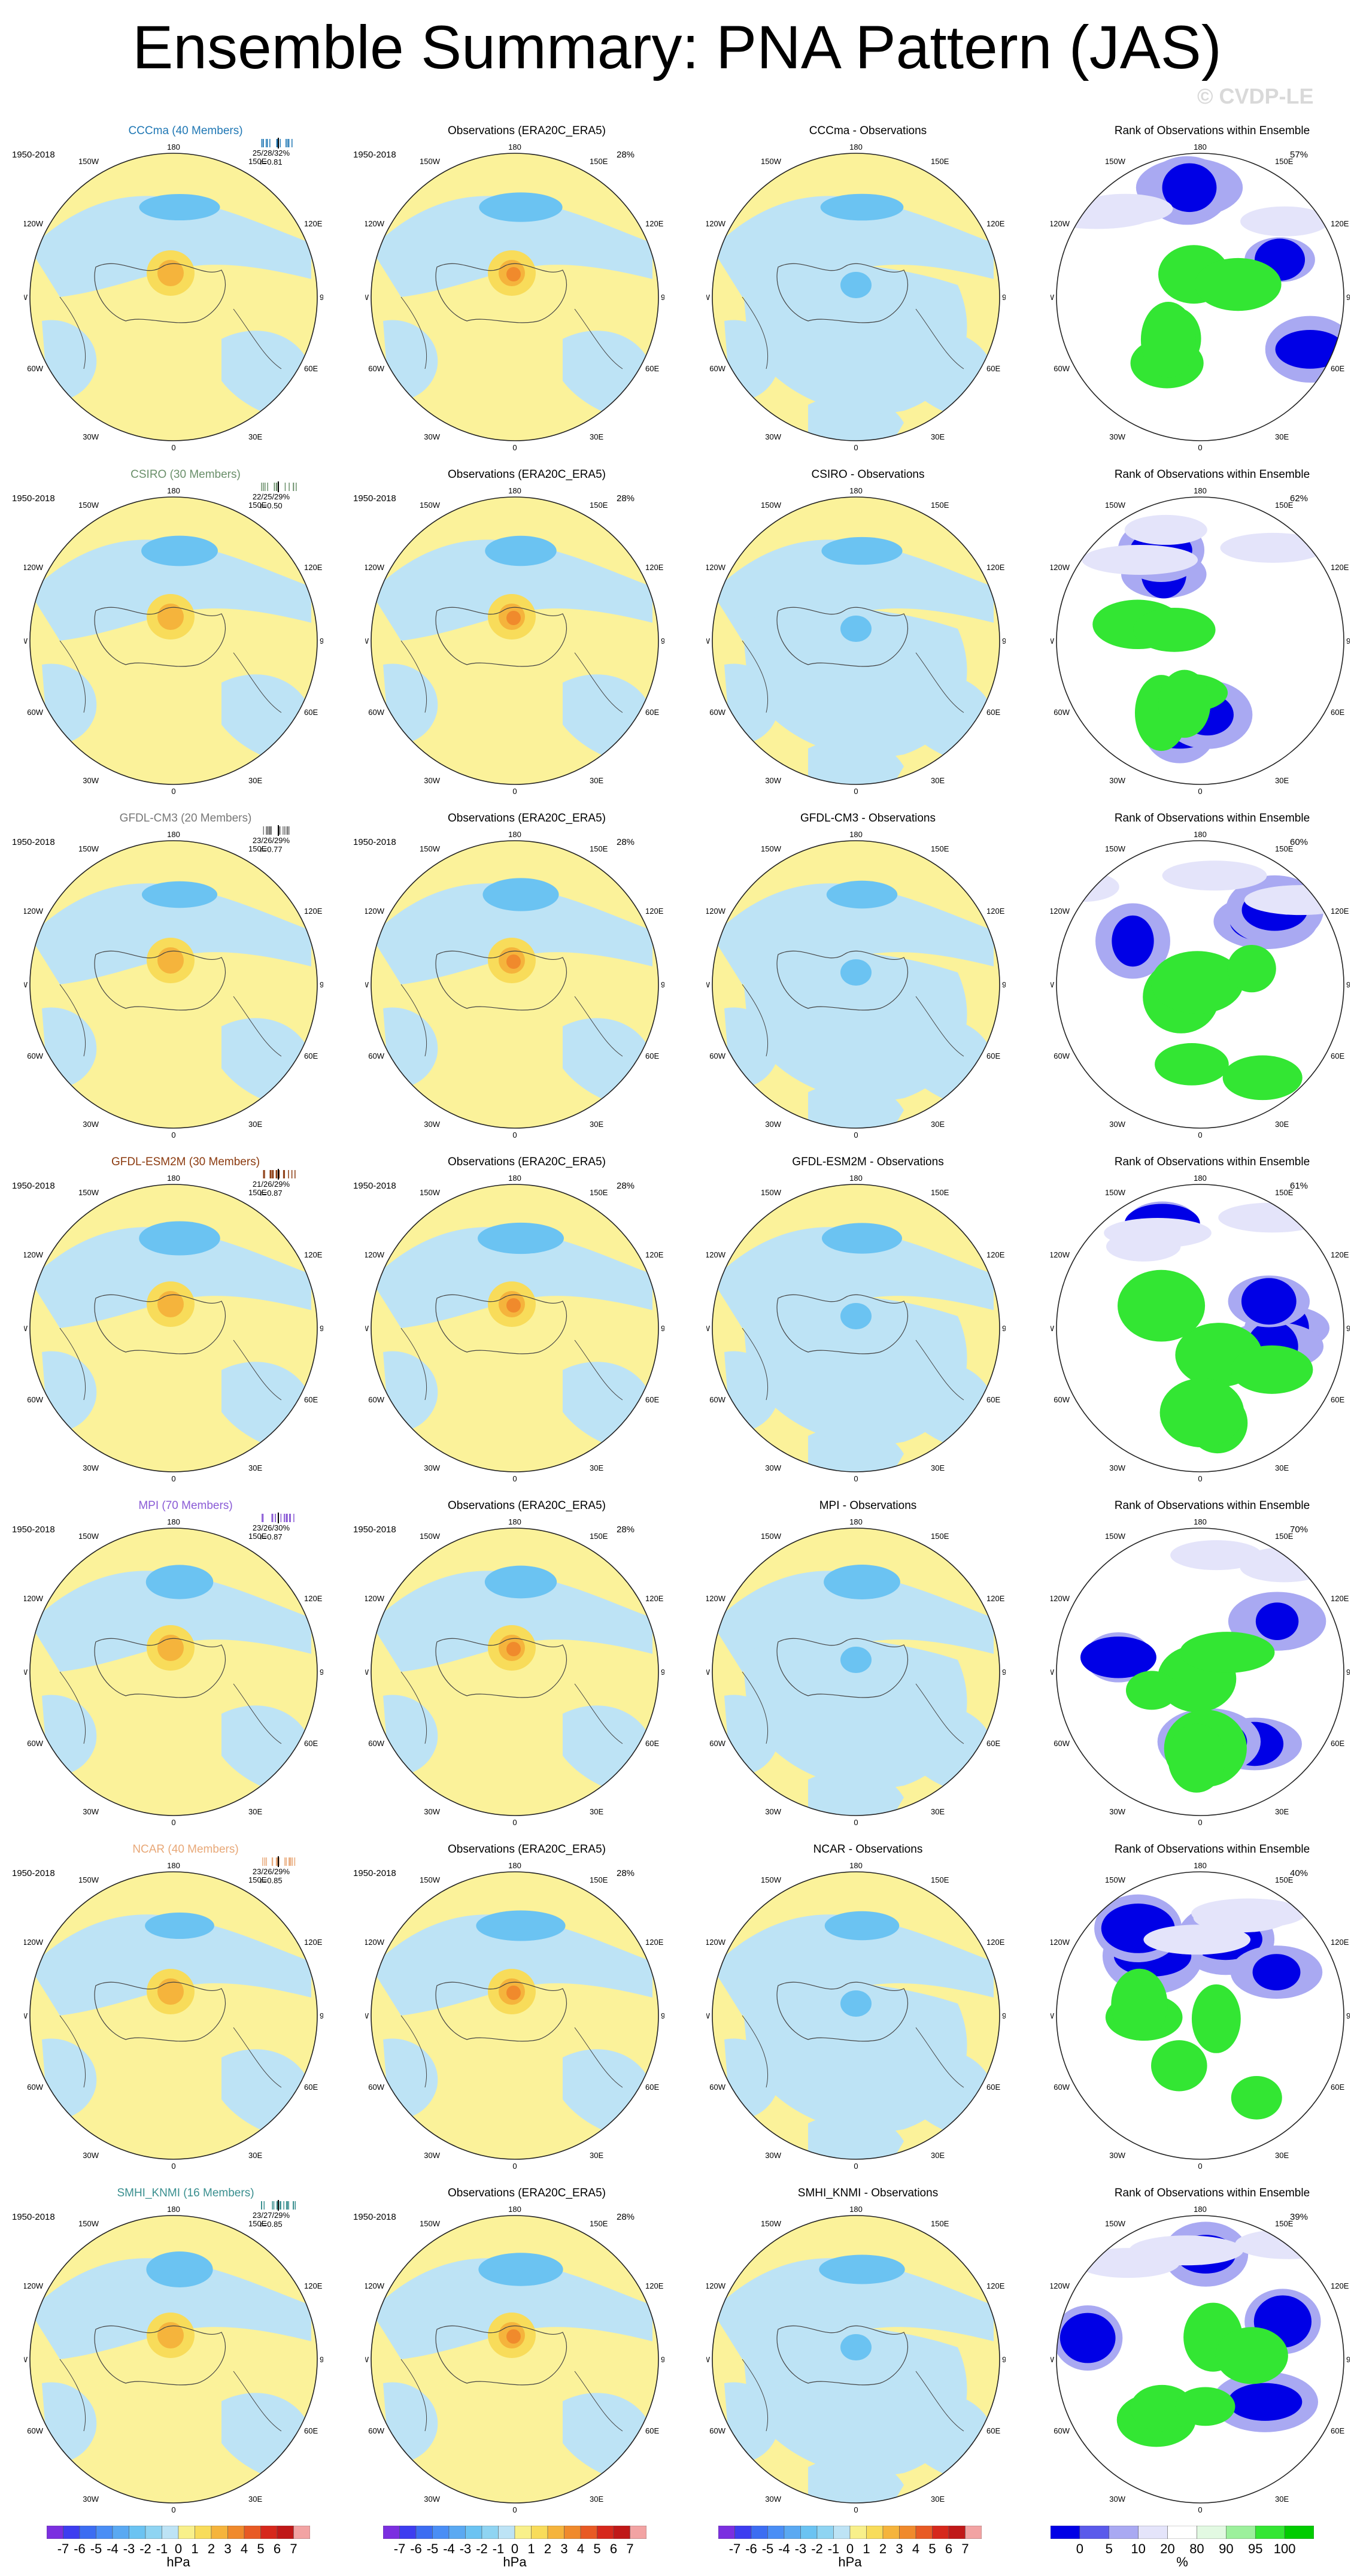 The image size is (1354, 2576). What do you see at coordinates (271, 2215) in the screenshot?
I see `variance-explained: 23/27/29%` at bounding box center [271, 2215].